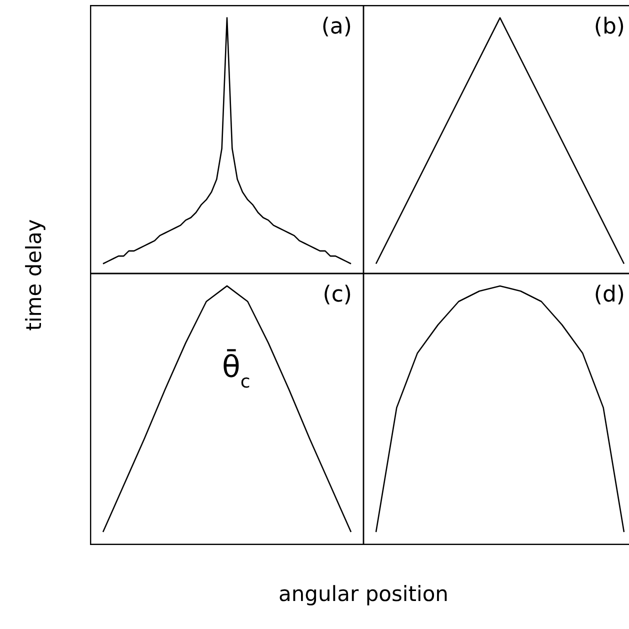  Describe the element at coordinates (337, 295) in the screenshot. I see `annotation: (c)` at that location.